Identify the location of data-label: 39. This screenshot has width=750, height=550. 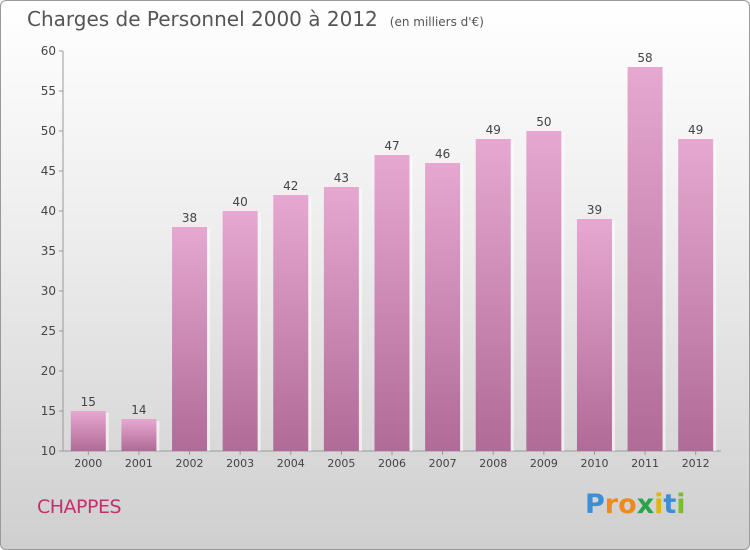
(594, 210).